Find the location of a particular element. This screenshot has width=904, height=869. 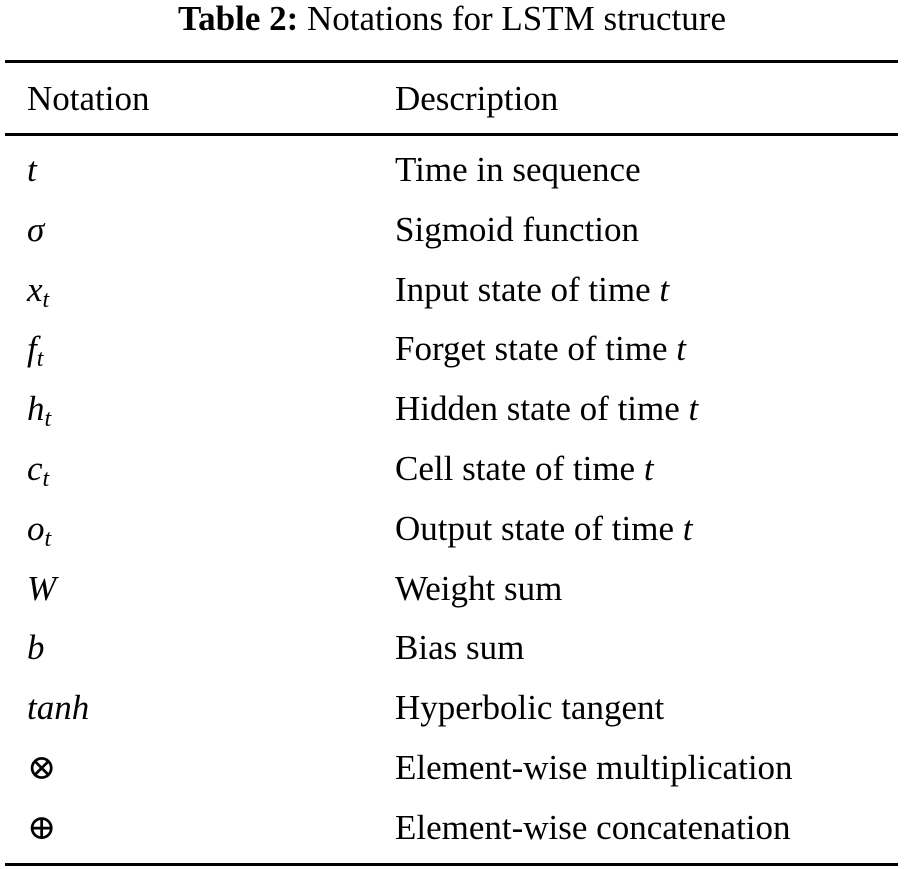

description-text: Sigmoid function is located at coordinates (517, 229).